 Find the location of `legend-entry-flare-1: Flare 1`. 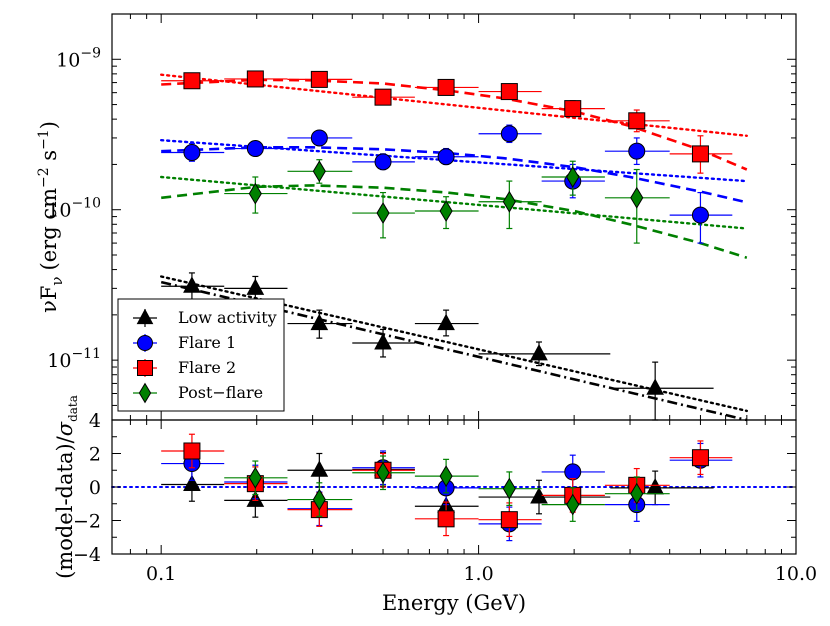

legend-entry-flare-1: Flare 1 is located at coordinates (184, 342).